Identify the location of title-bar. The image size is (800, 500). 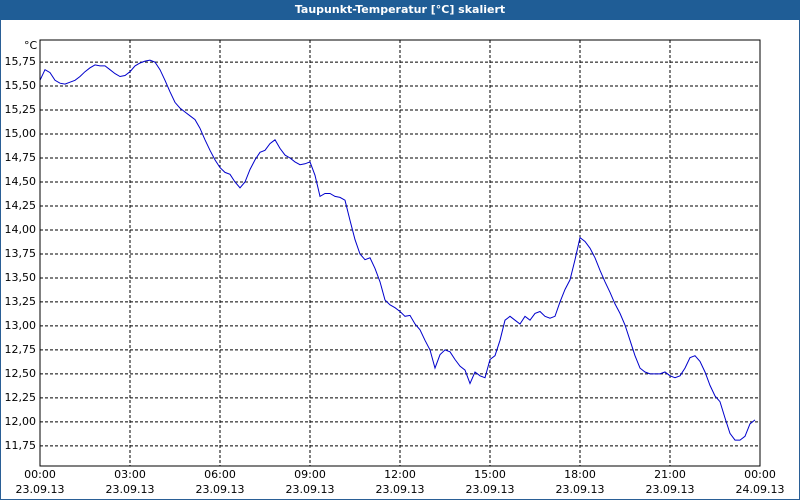
(400, 10).